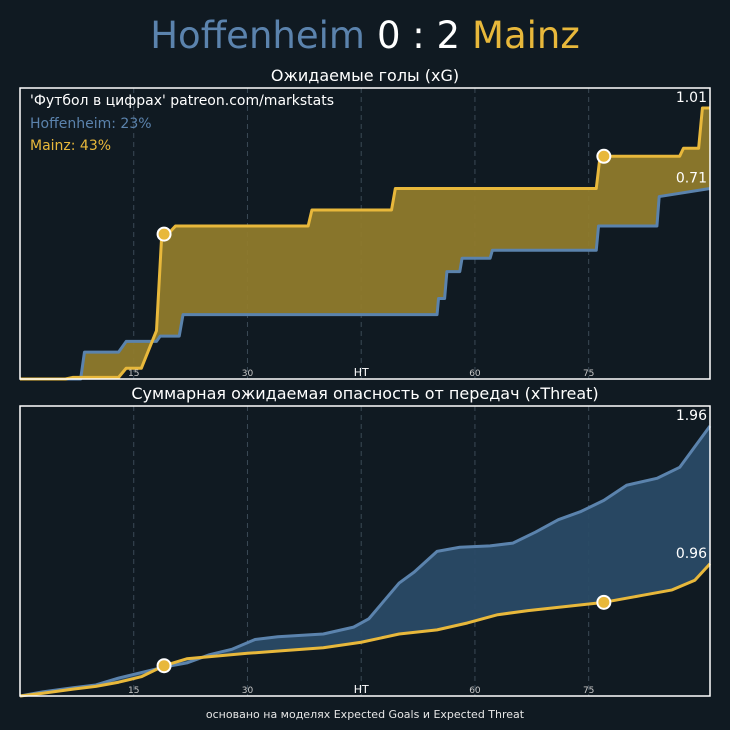  What do you see at coordinates (418, 35) in the screenshot?
I see `match-score: 0 : 2` at bounding box center [418, 35].